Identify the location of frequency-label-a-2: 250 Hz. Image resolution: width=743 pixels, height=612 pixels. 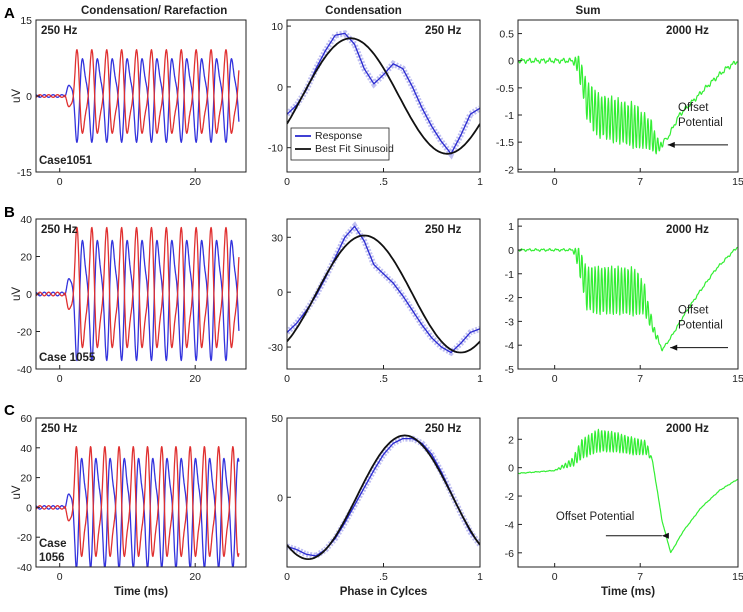
(443, 31).